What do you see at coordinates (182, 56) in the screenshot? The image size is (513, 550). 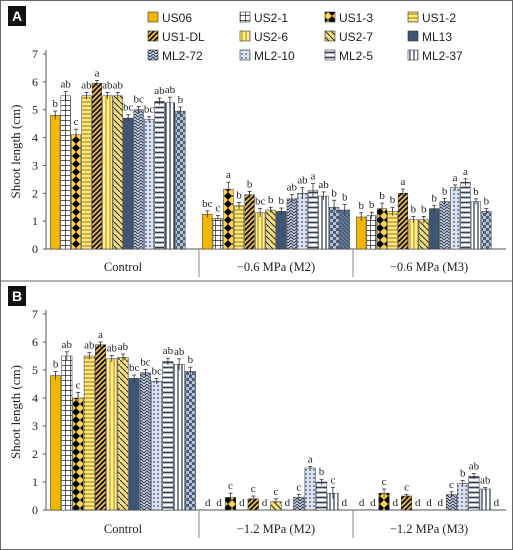 I see `legend-label: ML2-72` at bounding box center [182, 56].